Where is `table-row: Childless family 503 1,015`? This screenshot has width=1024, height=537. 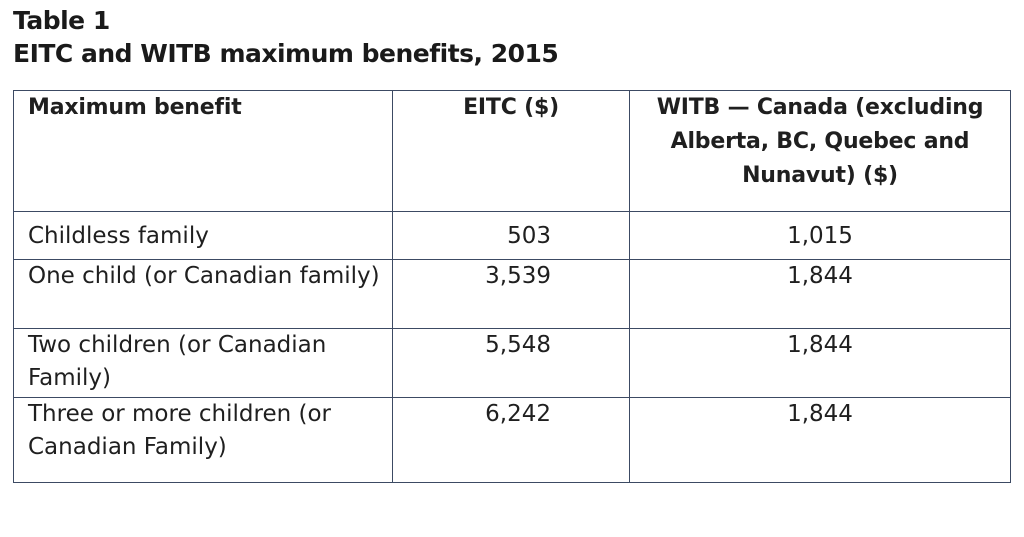
table-row: Childless family 503 1,015 is located at coordinates (512, 235).